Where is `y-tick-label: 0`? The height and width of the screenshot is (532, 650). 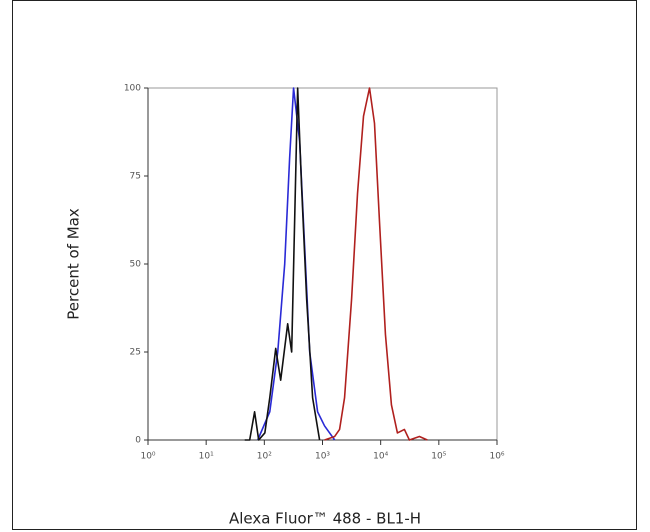
y-tick-label: 0 is located at coordinates (138, 441).